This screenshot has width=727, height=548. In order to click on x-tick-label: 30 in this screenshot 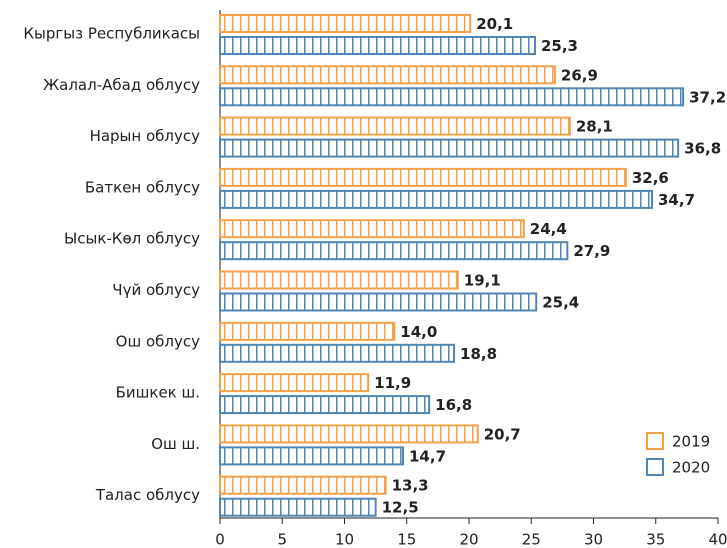, I will do `click(593, 539)`.